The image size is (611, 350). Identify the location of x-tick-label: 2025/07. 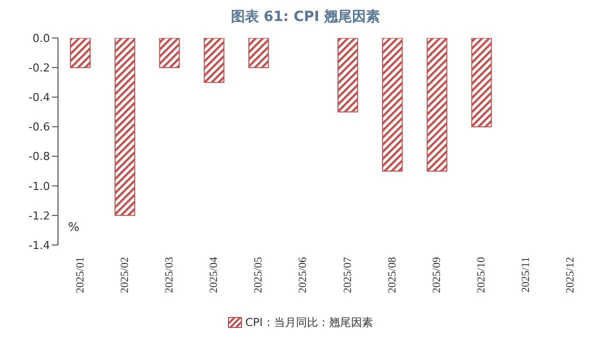
(348, 275).